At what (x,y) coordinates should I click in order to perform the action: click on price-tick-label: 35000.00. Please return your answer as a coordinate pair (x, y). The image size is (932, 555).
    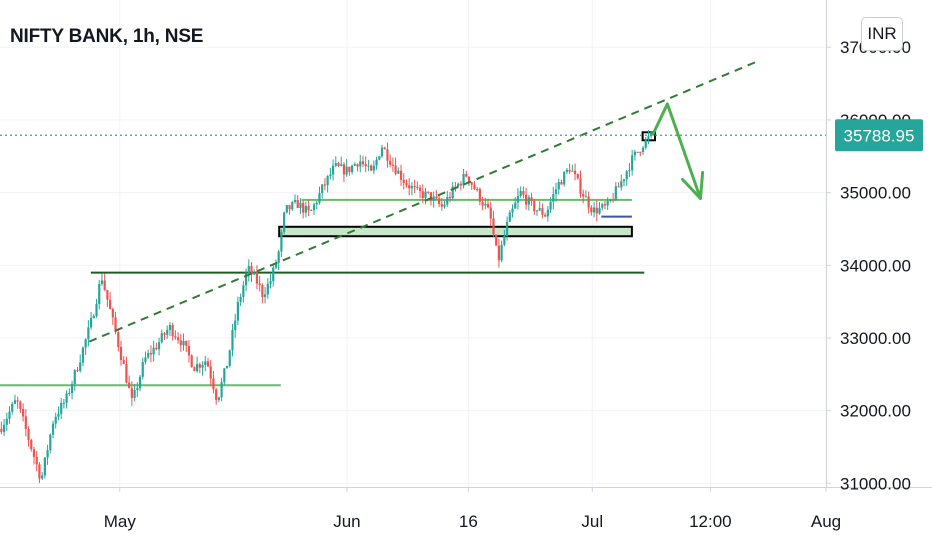
    Looking at the image, I should click on (875, 193).